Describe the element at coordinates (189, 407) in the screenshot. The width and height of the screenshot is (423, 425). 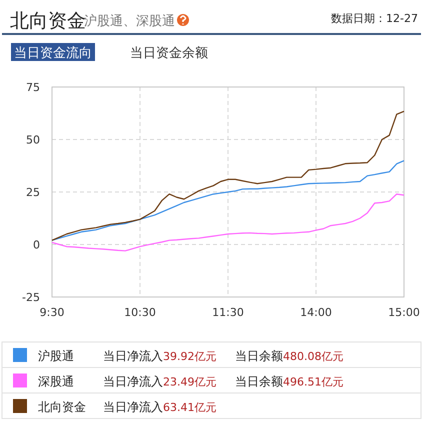
I see `text: 63.41亿元` at that location.